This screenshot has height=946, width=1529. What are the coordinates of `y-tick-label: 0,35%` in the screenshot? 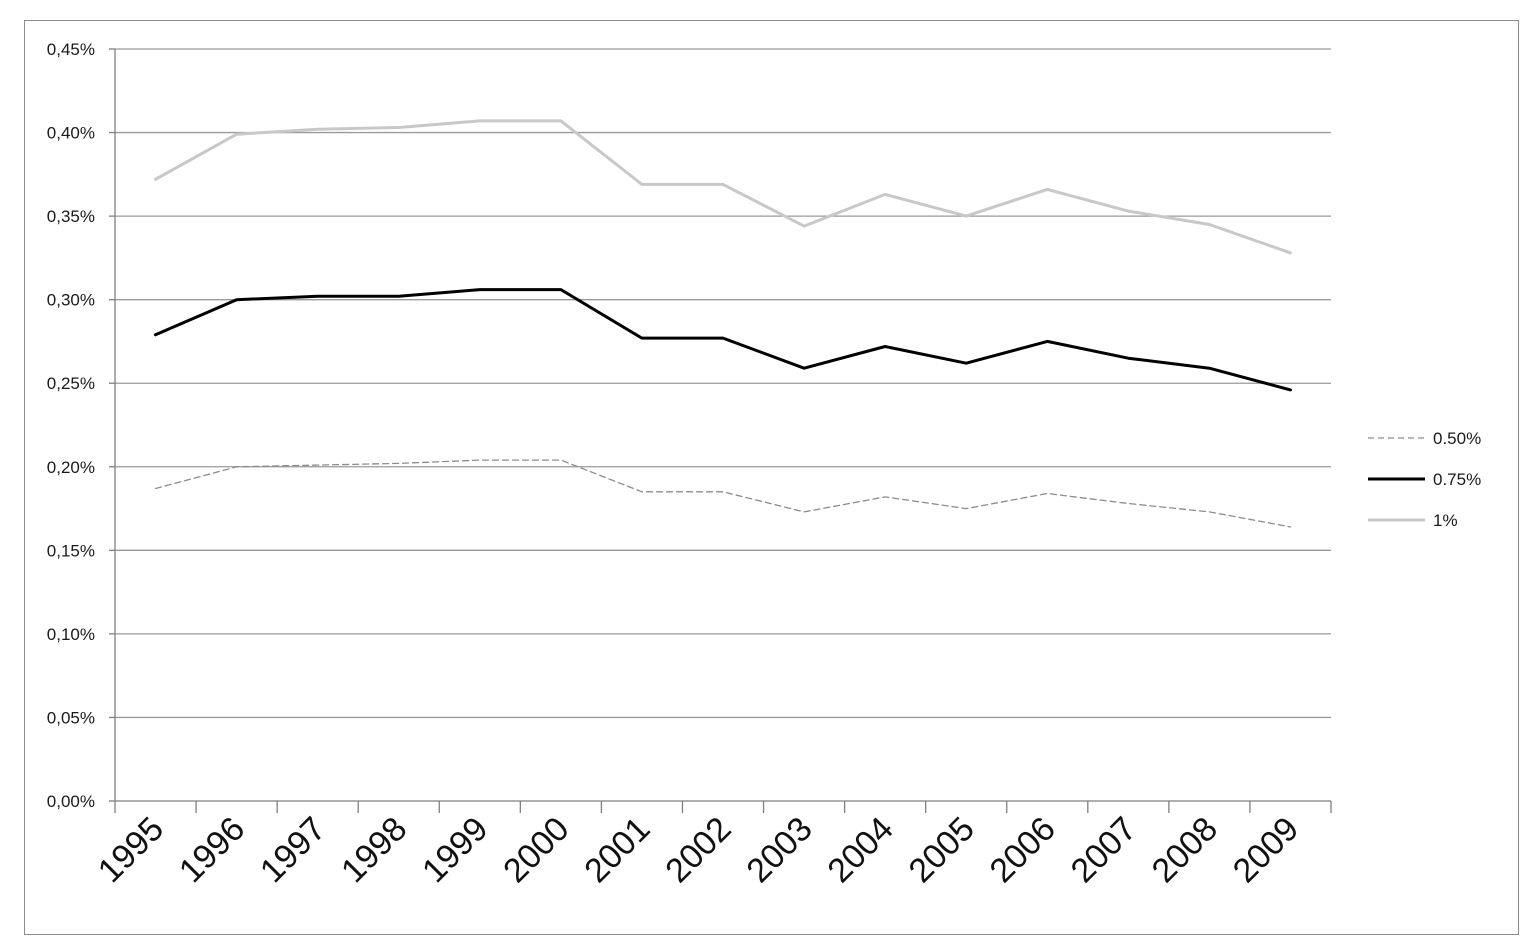 It's located at (71, 216).